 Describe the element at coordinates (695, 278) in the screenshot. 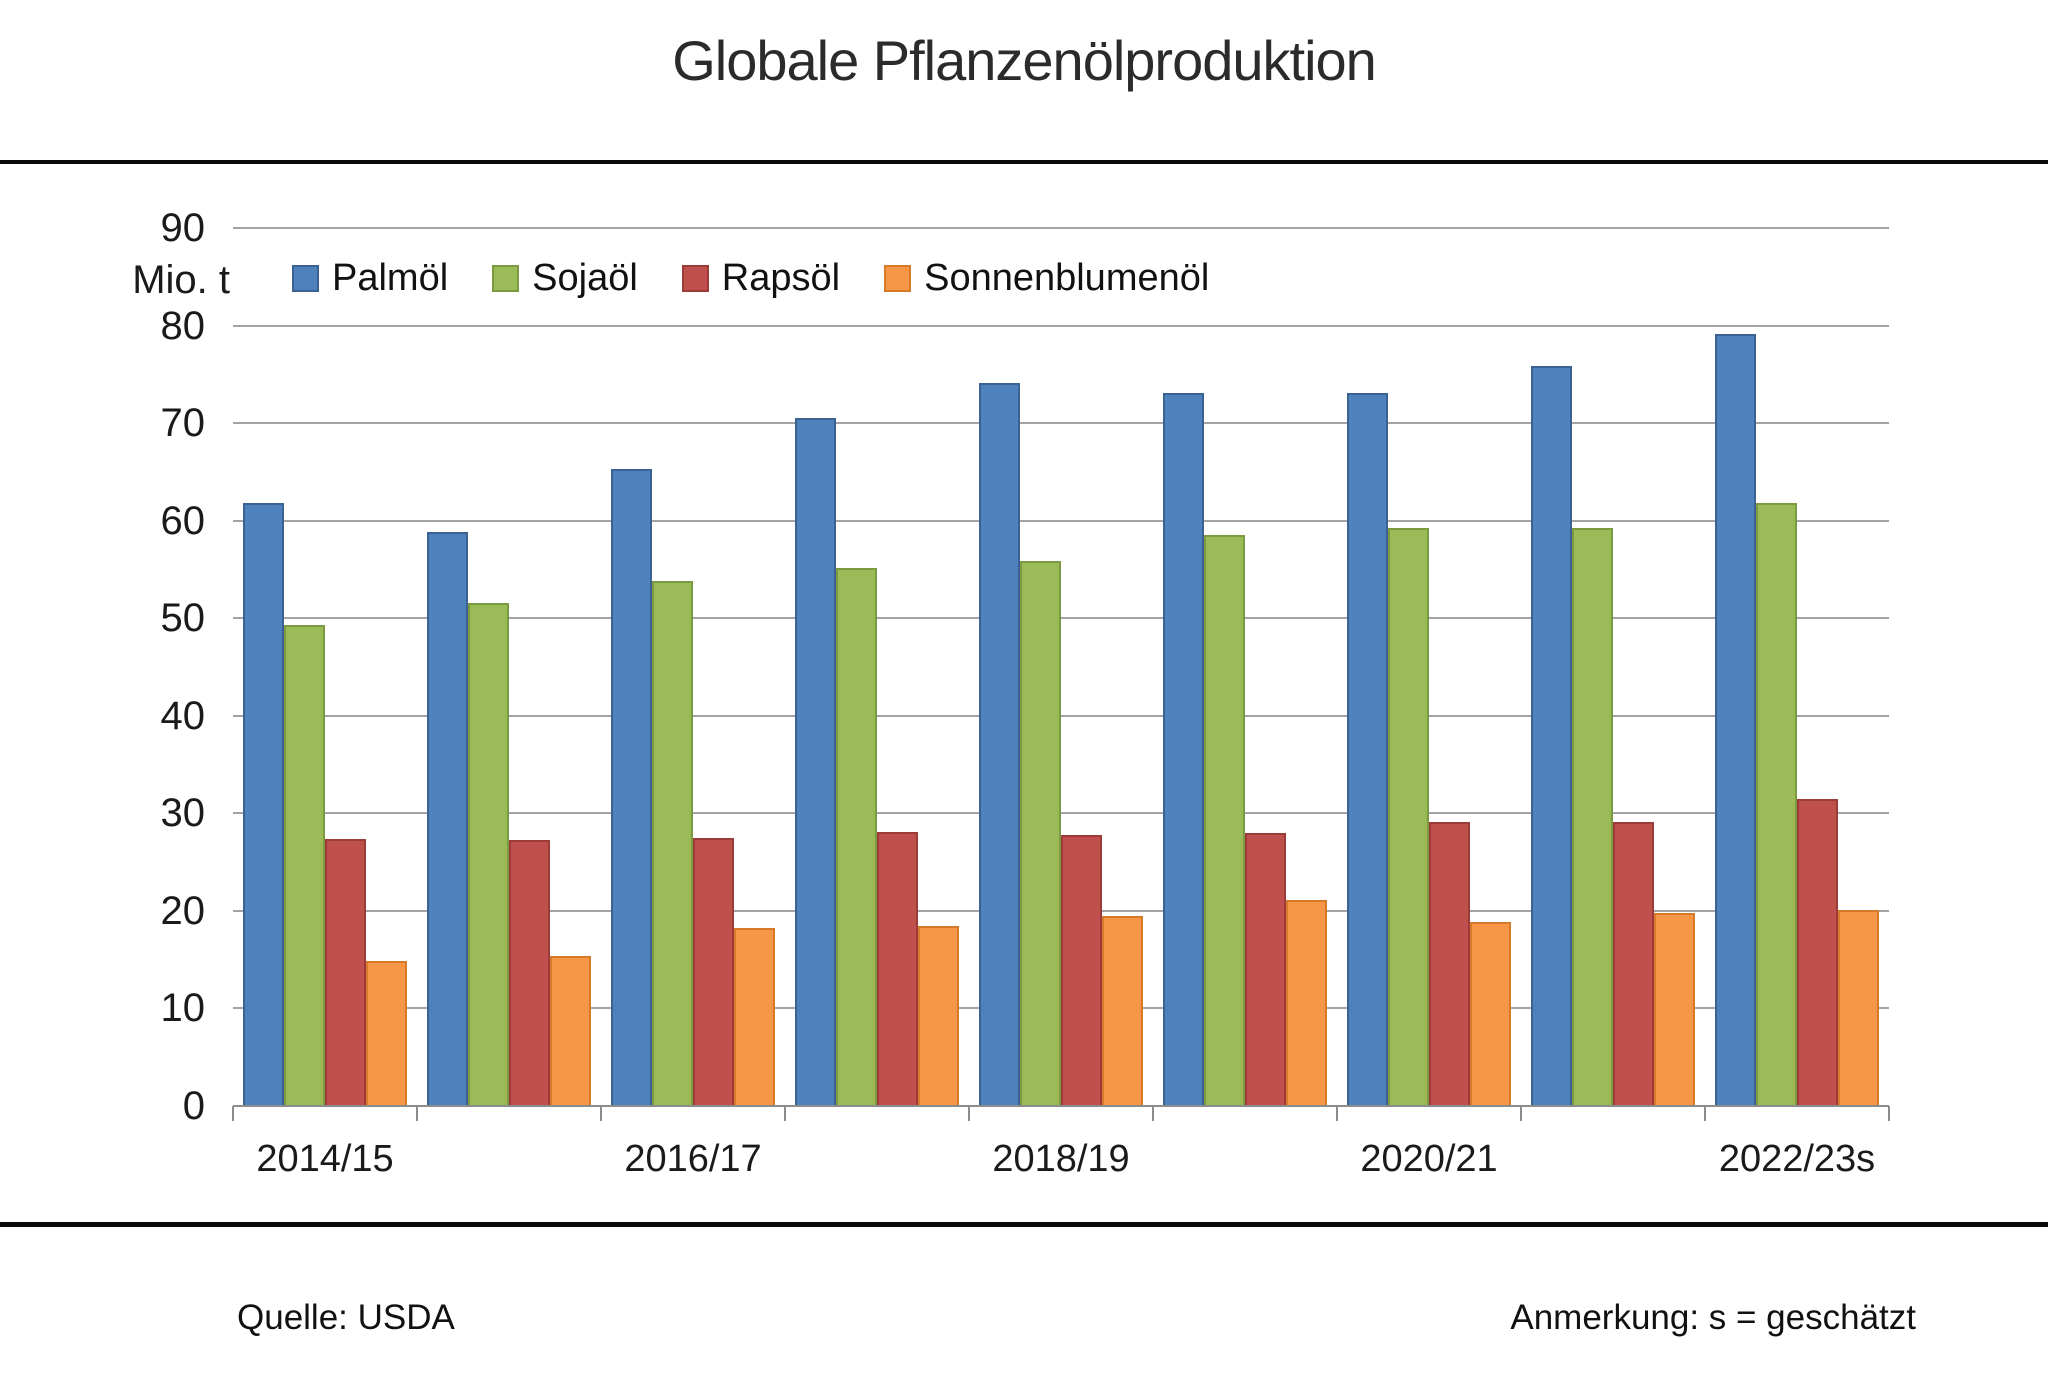

I see `legend-swatch-rapsoel` at that location.